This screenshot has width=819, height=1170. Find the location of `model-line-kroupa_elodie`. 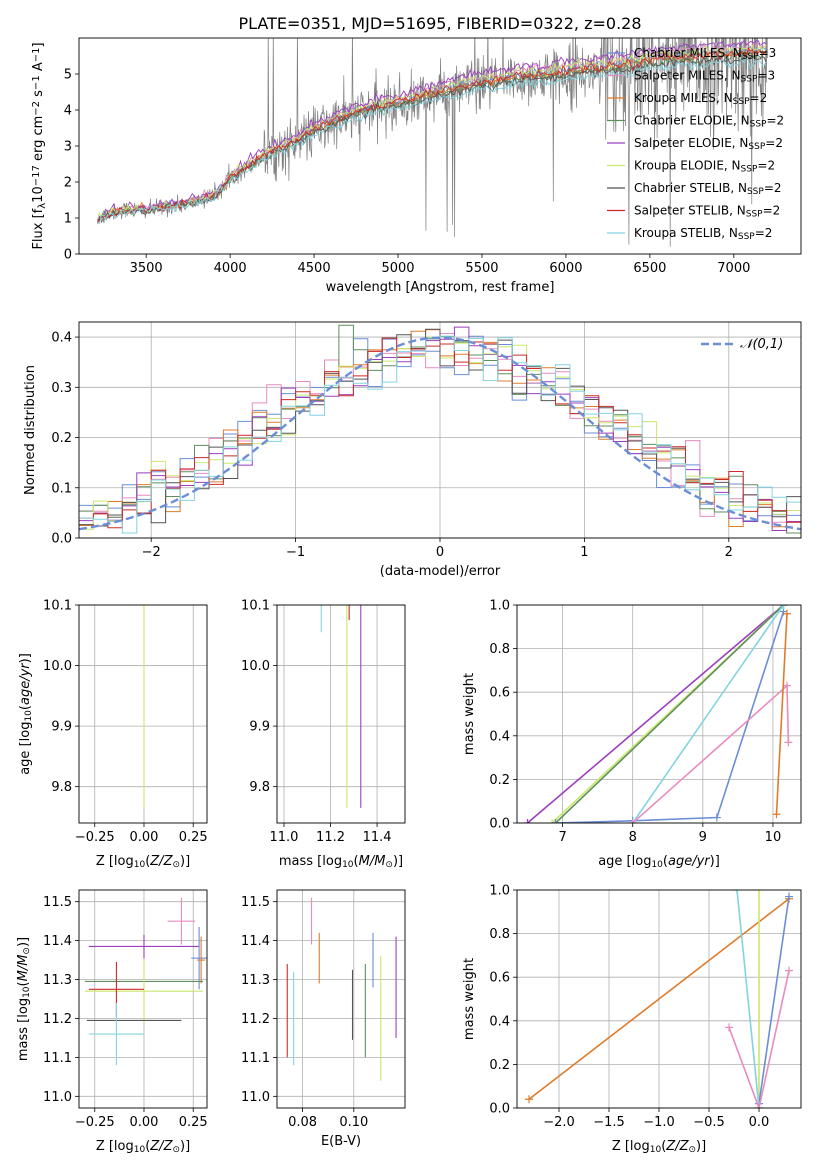

model-line-kroupa_elodie is located at coordinates (432, 132).